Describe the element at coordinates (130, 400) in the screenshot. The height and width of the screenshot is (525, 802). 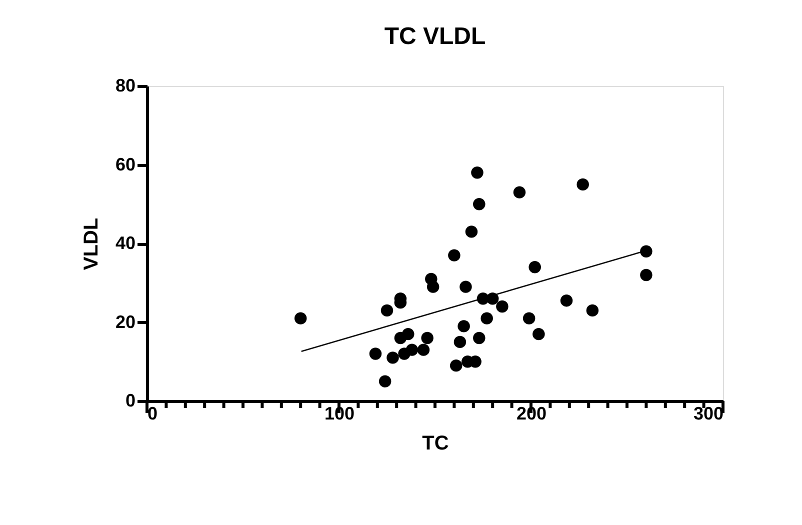
I see `y-tick-label: 0` at that location.